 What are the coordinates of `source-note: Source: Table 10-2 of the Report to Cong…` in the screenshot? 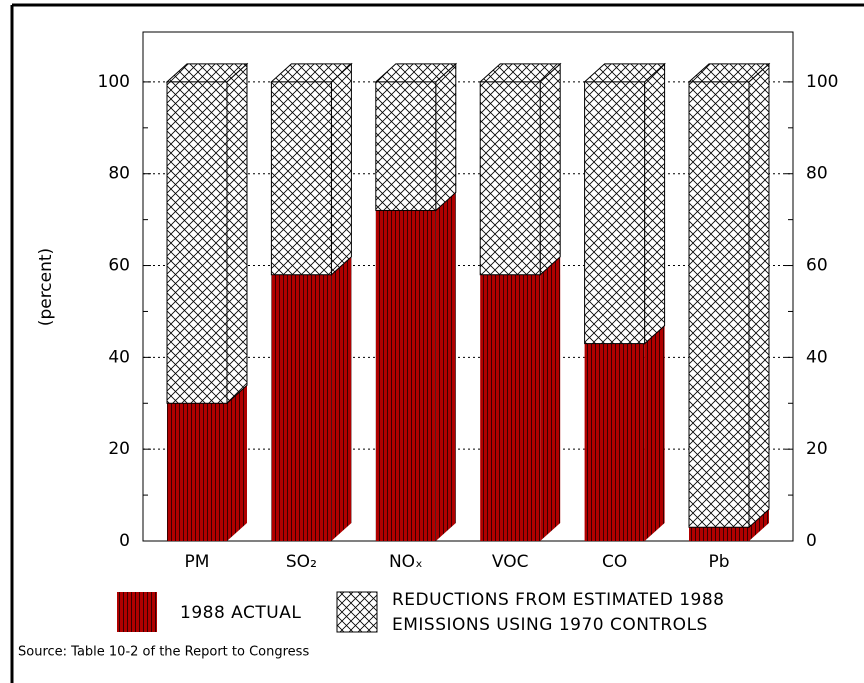 It's located at (163, 652).